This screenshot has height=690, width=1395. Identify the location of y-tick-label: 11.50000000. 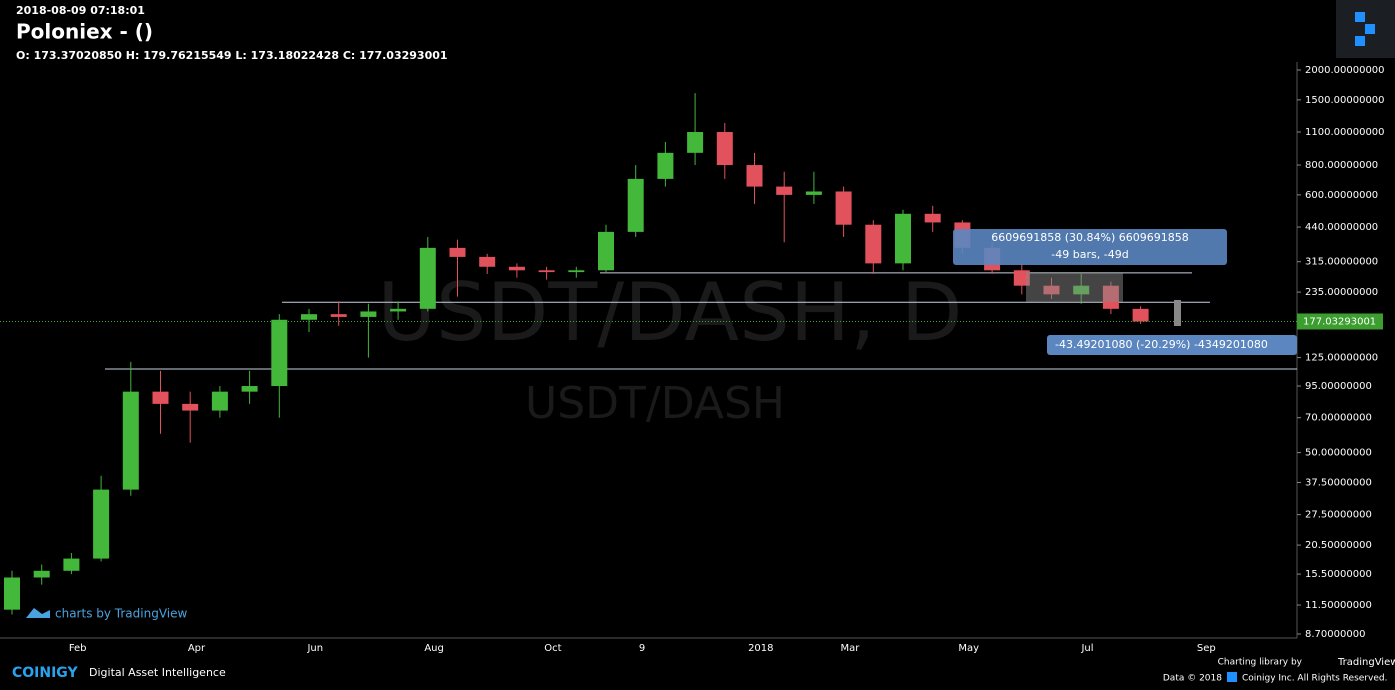
(1338, 605).